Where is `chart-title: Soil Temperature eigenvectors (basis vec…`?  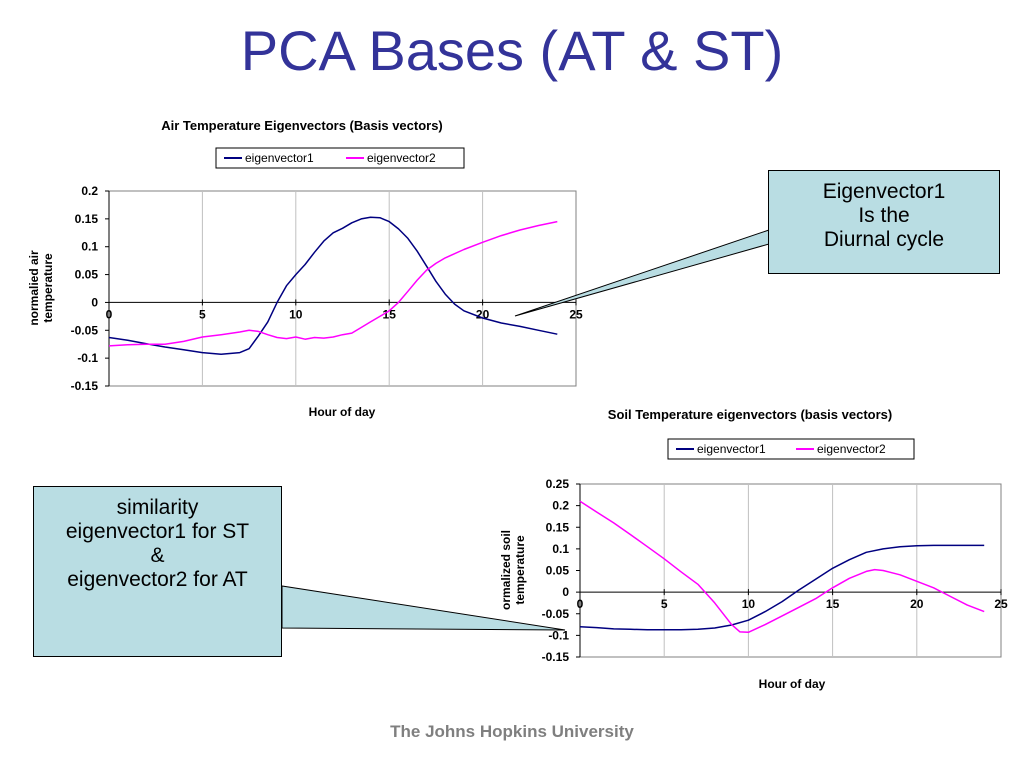
chart-title: Soil Temperature eigenvectors (basis vec… is located at coordinates (750, 414).